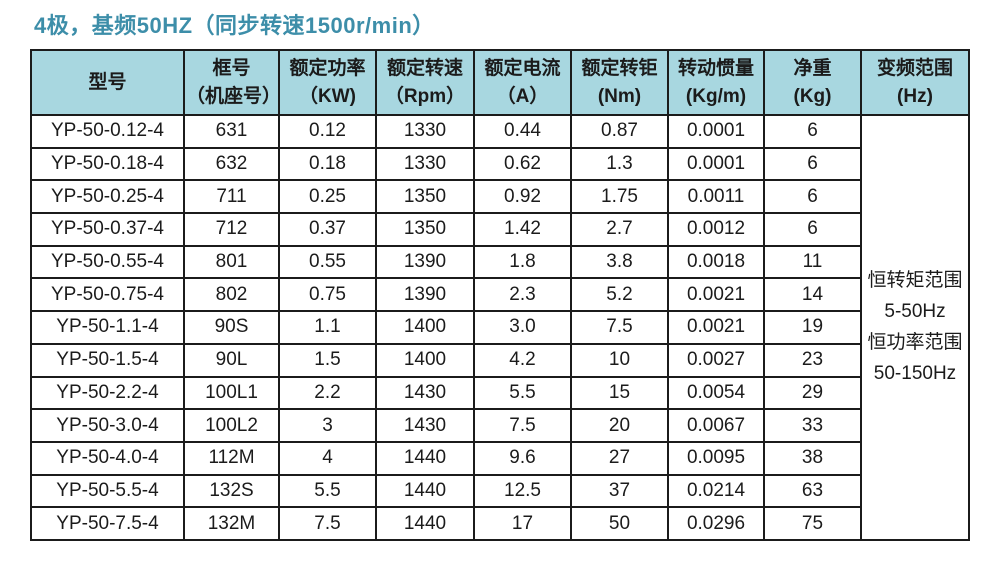 The image size is (993, 564). I want to click on column-header-unit: （Rpm）, so click(425, 96).